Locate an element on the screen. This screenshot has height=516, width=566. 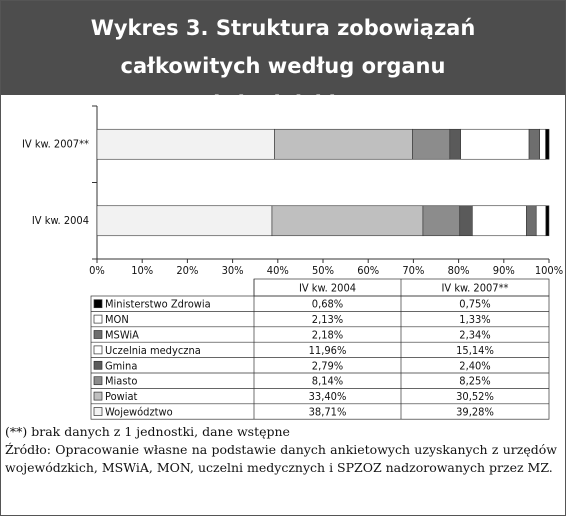
table-value: 30,52% is located at coordinates (475, 396).